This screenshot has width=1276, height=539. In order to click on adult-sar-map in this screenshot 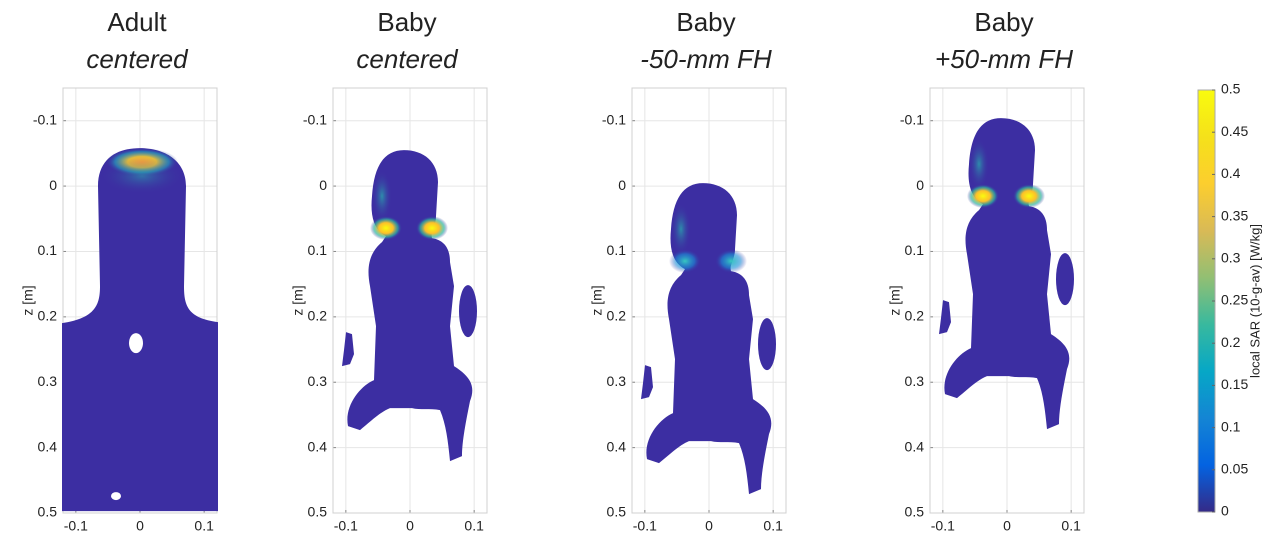, I will do `click(140, 330)`.